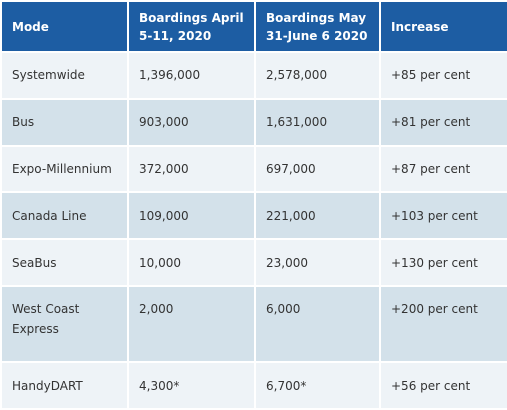  I want to click on header-cell: Boardings April 5-11, 2020, so click(191, 26).